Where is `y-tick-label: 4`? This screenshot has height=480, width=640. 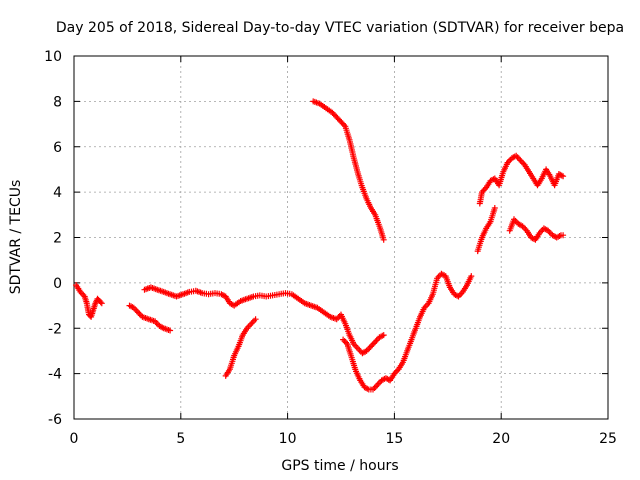
y-tick-label: 4 is located at coordinates (57, 193).